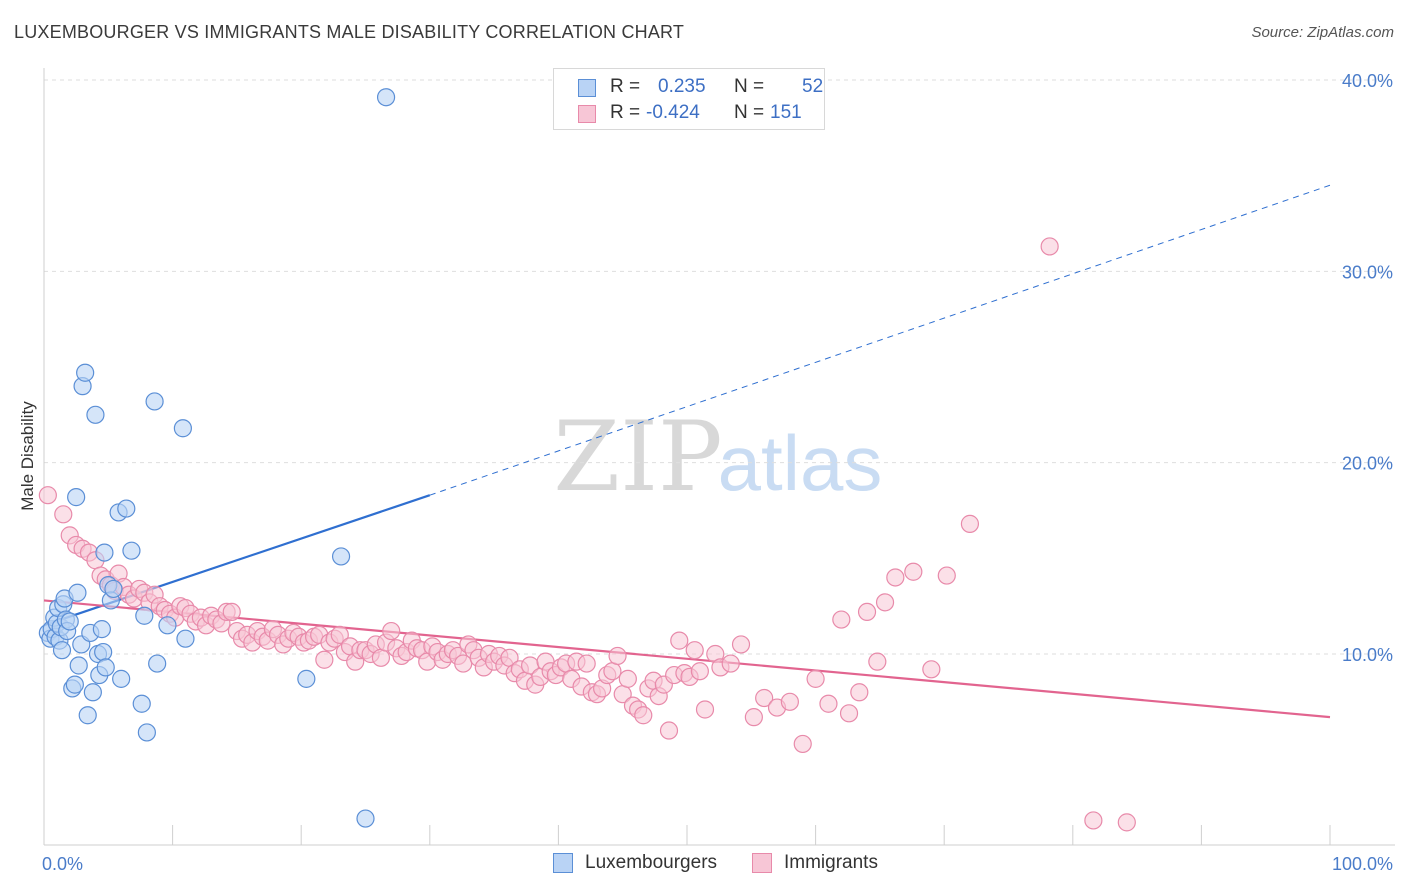  What do you see at coordinates (762, 863) in the screenshot?
I see `bottom-legend-swatch-pink` at bounding box center [762, 863].